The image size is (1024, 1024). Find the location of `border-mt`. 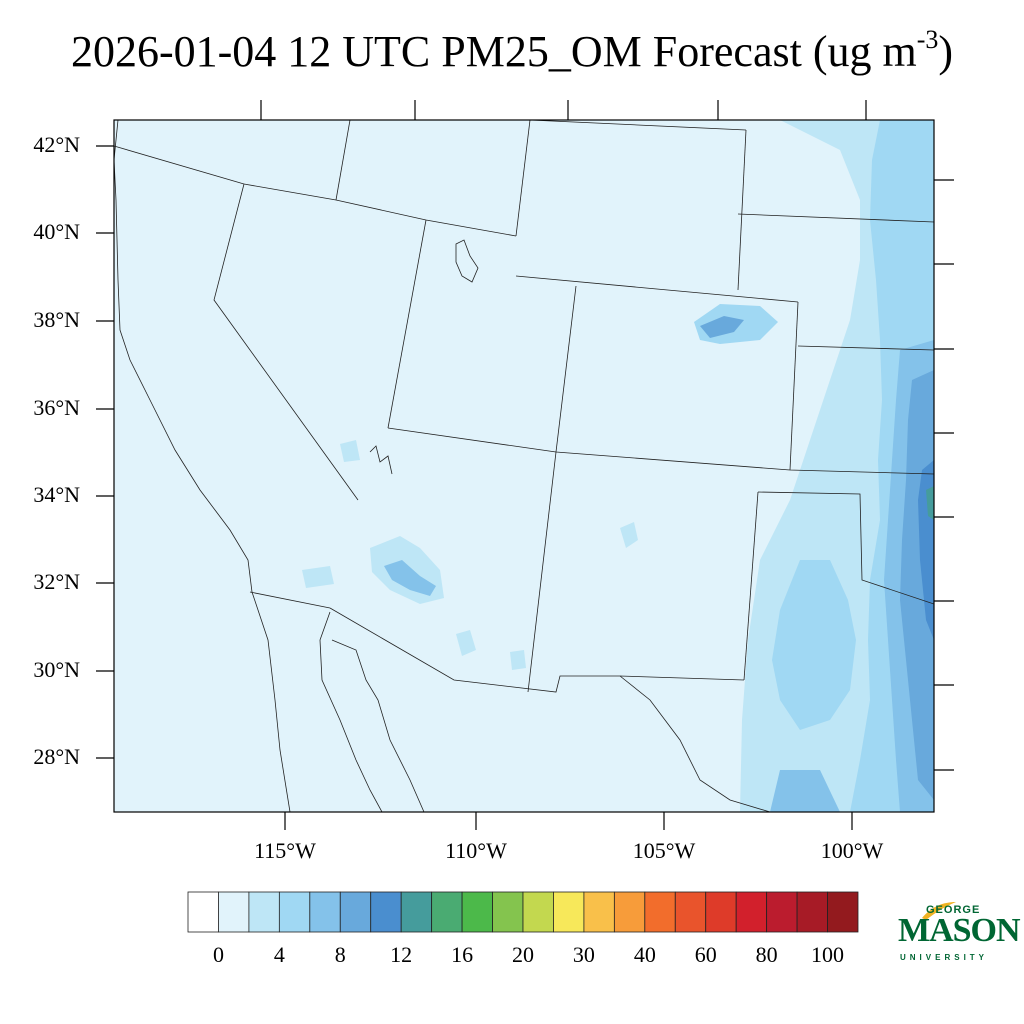

border-mt is located at coordinates (343, 160).